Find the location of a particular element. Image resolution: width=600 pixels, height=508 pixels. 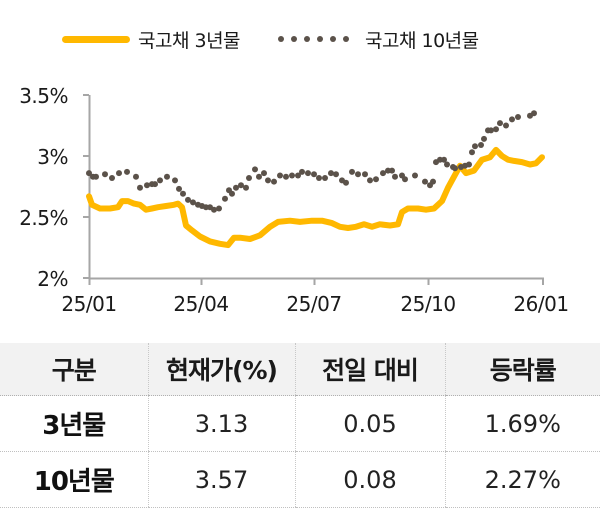

y-tick-labels: 3.5% 3% 2.5% 2% is located at coordinates (43, 187).